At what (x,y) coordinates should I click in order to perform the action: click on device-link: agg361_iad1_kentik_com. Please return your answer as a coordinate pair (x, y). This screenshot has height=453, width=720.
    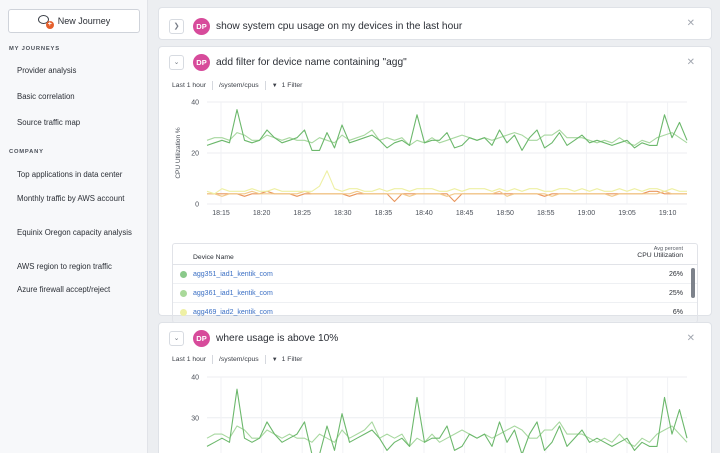
    Looking at the image, I should click on (233, 293).